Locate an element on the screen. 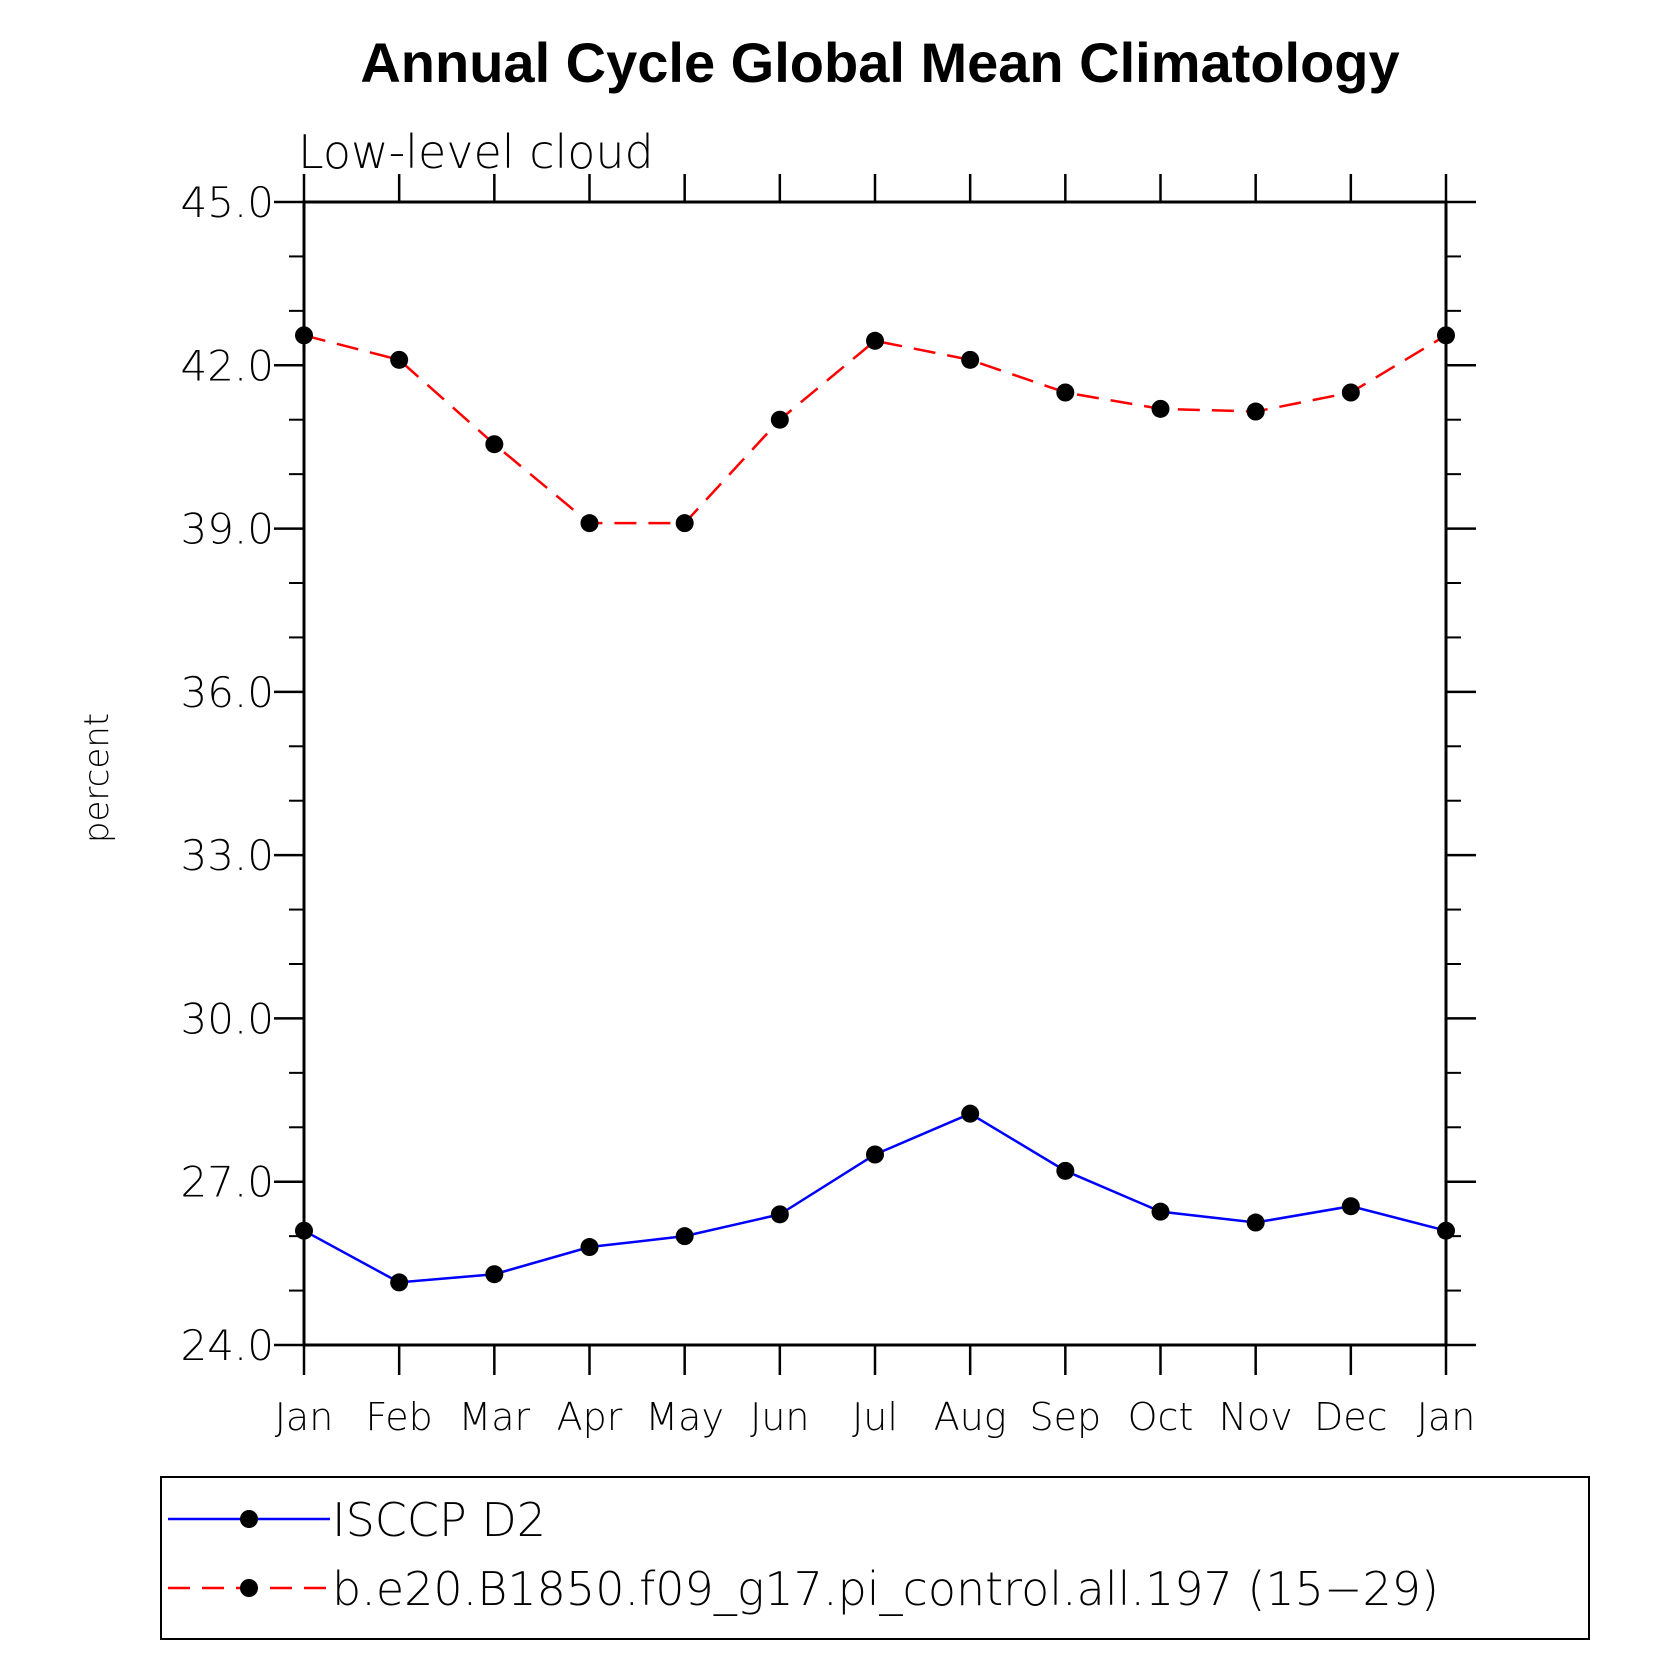 Image resolution: width=1658 pixels, height=1658 pixels. x-tick-label: Apr is located at coordinates (590, 1417).